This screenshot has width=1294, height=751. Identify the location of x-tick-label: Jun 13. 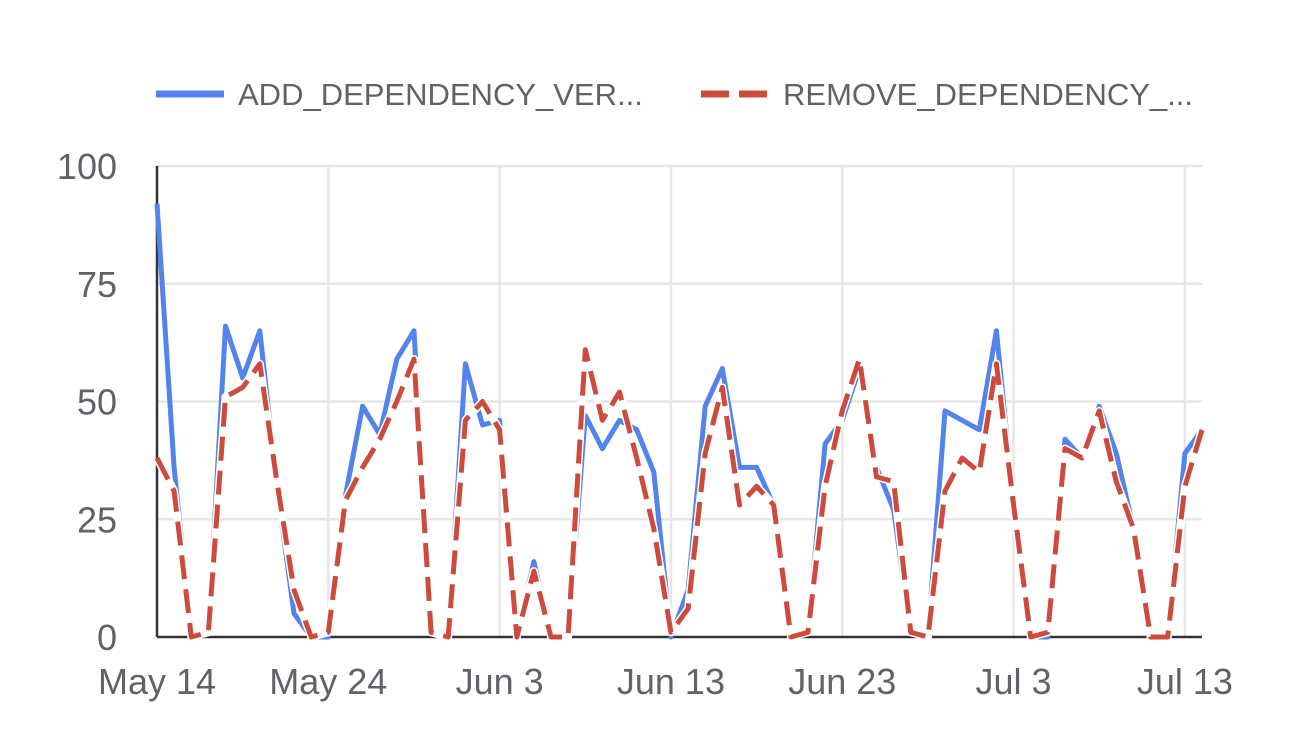
(671, 681).